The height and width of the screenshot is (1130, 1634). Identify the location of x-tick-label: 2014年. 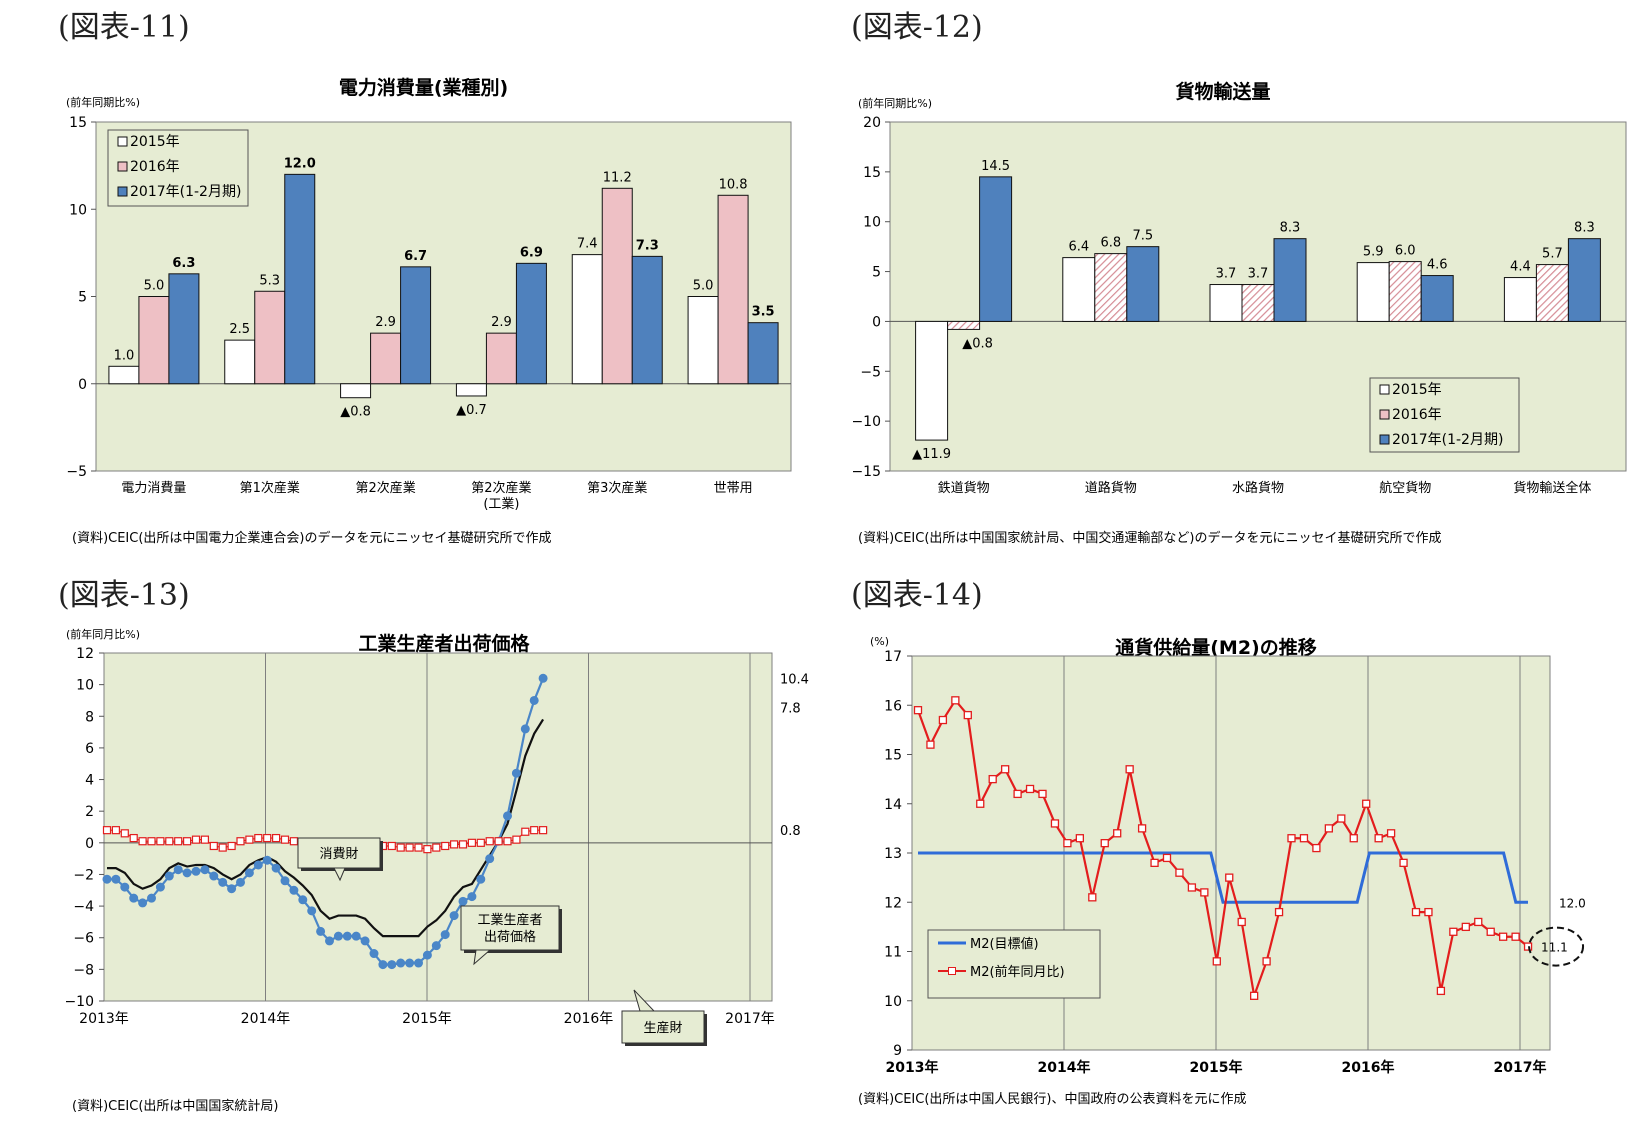
(266, 1019).